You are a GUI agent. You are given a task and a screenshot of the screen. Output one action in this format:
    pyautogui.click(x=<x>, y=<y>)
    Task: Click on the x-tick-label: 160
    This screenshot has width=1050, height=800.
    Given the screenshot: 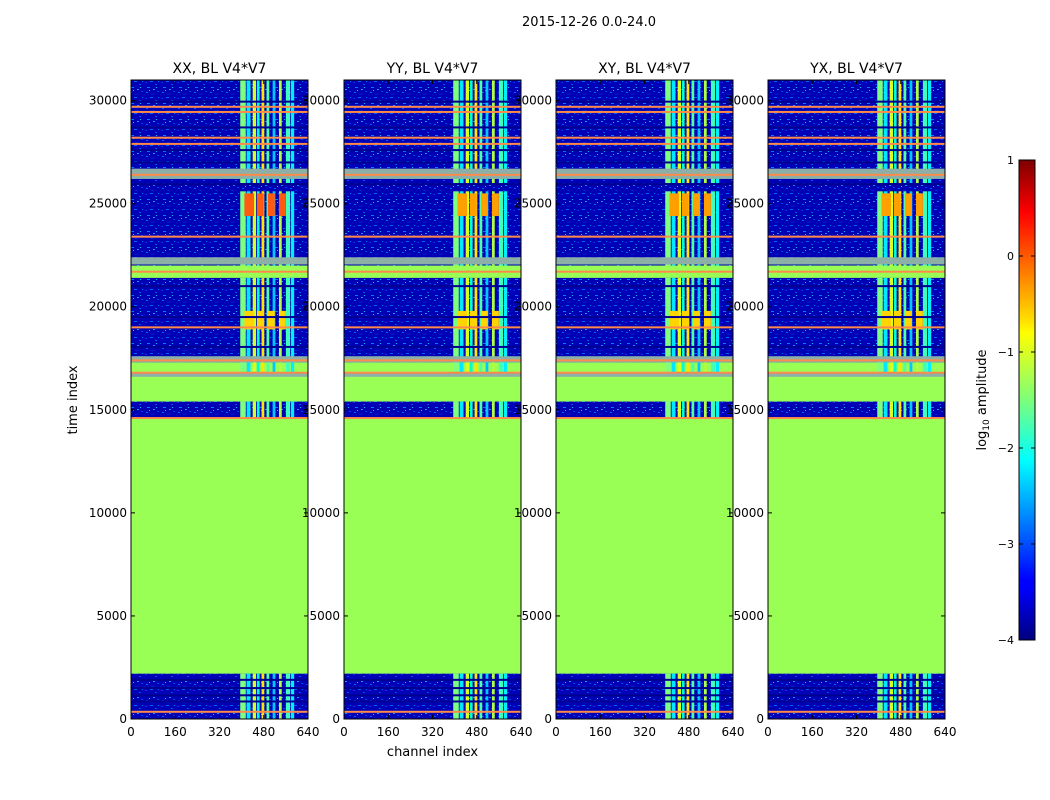 What is the action you would take?
    pyautogui.click(x=175, y=732)
    